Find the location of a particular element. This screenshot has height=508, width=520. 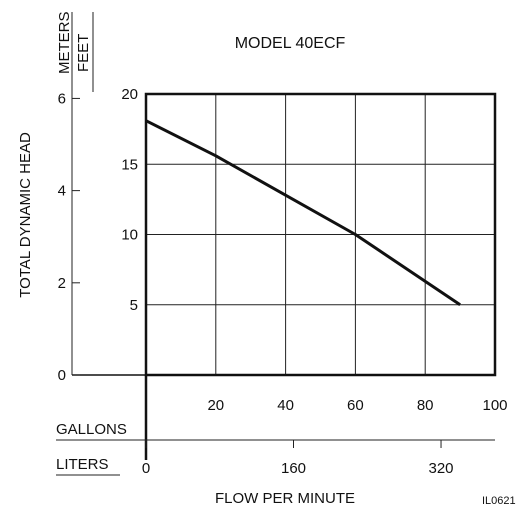

x-units-liters: LITERS is located at coordinates (82, 464).